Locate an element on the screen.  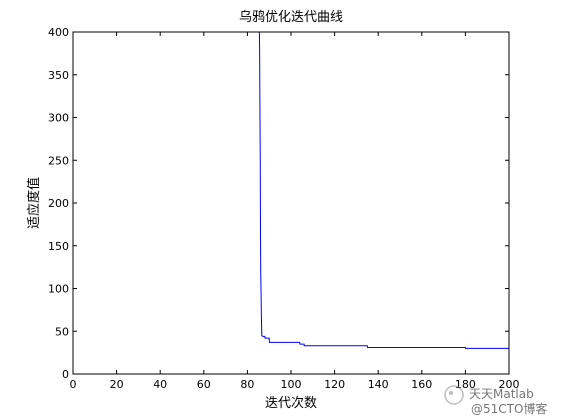
y-tick-label: 350 is located at coordinates (58, 75).